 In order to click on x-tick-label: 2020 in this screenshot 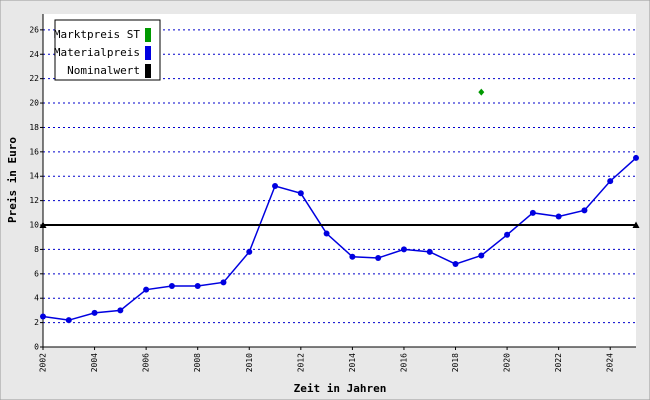, I will do `click(507, 362)`.